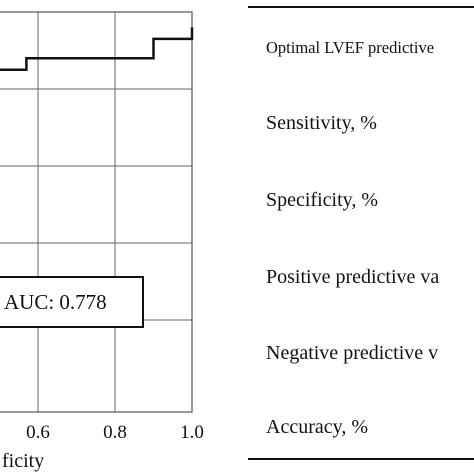 The height and width of the screenshot is (474, 474). What do you see at coordinates (361, 7) in the screenshot?
I see `table-top-rule` at bounding box center [361, 7].